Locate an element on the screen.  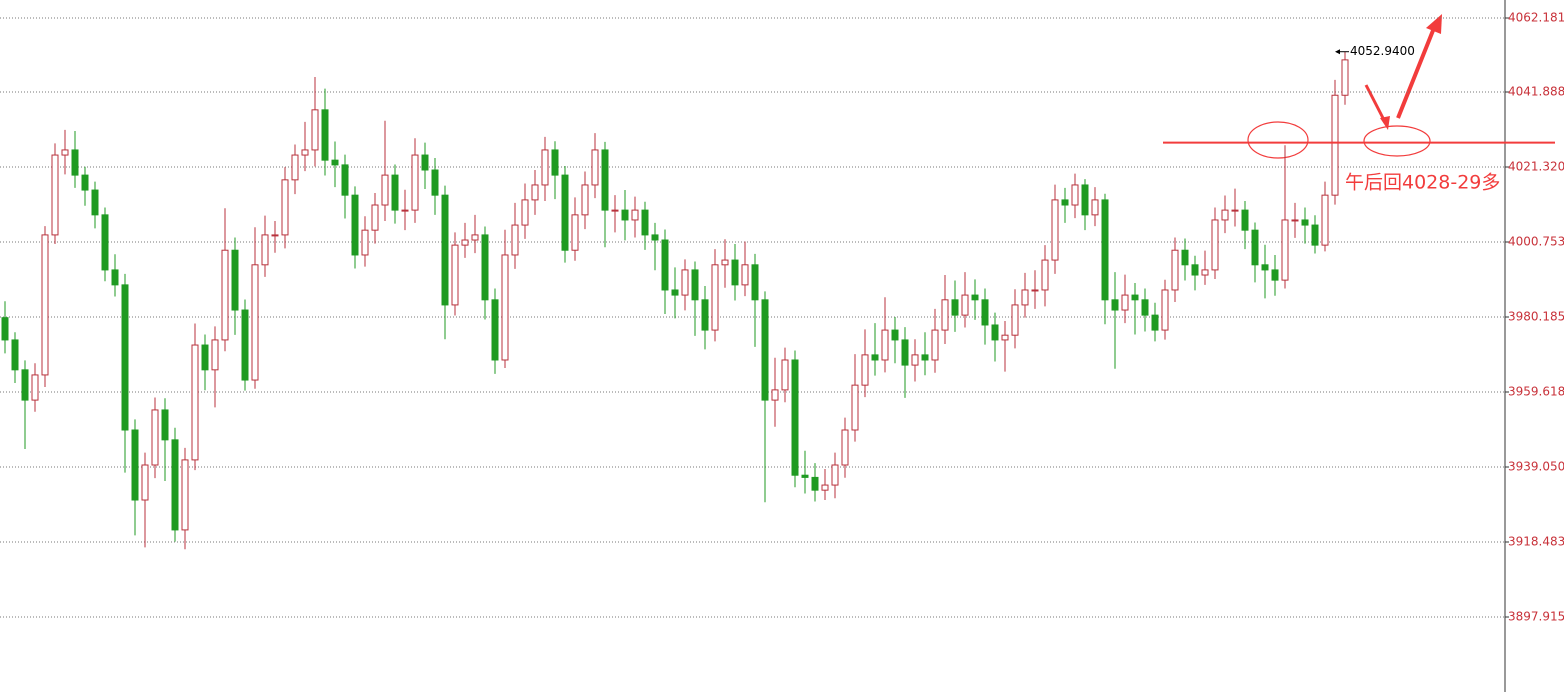
y-tick-label: 3959.618 is located at coordinates (1536, 392).